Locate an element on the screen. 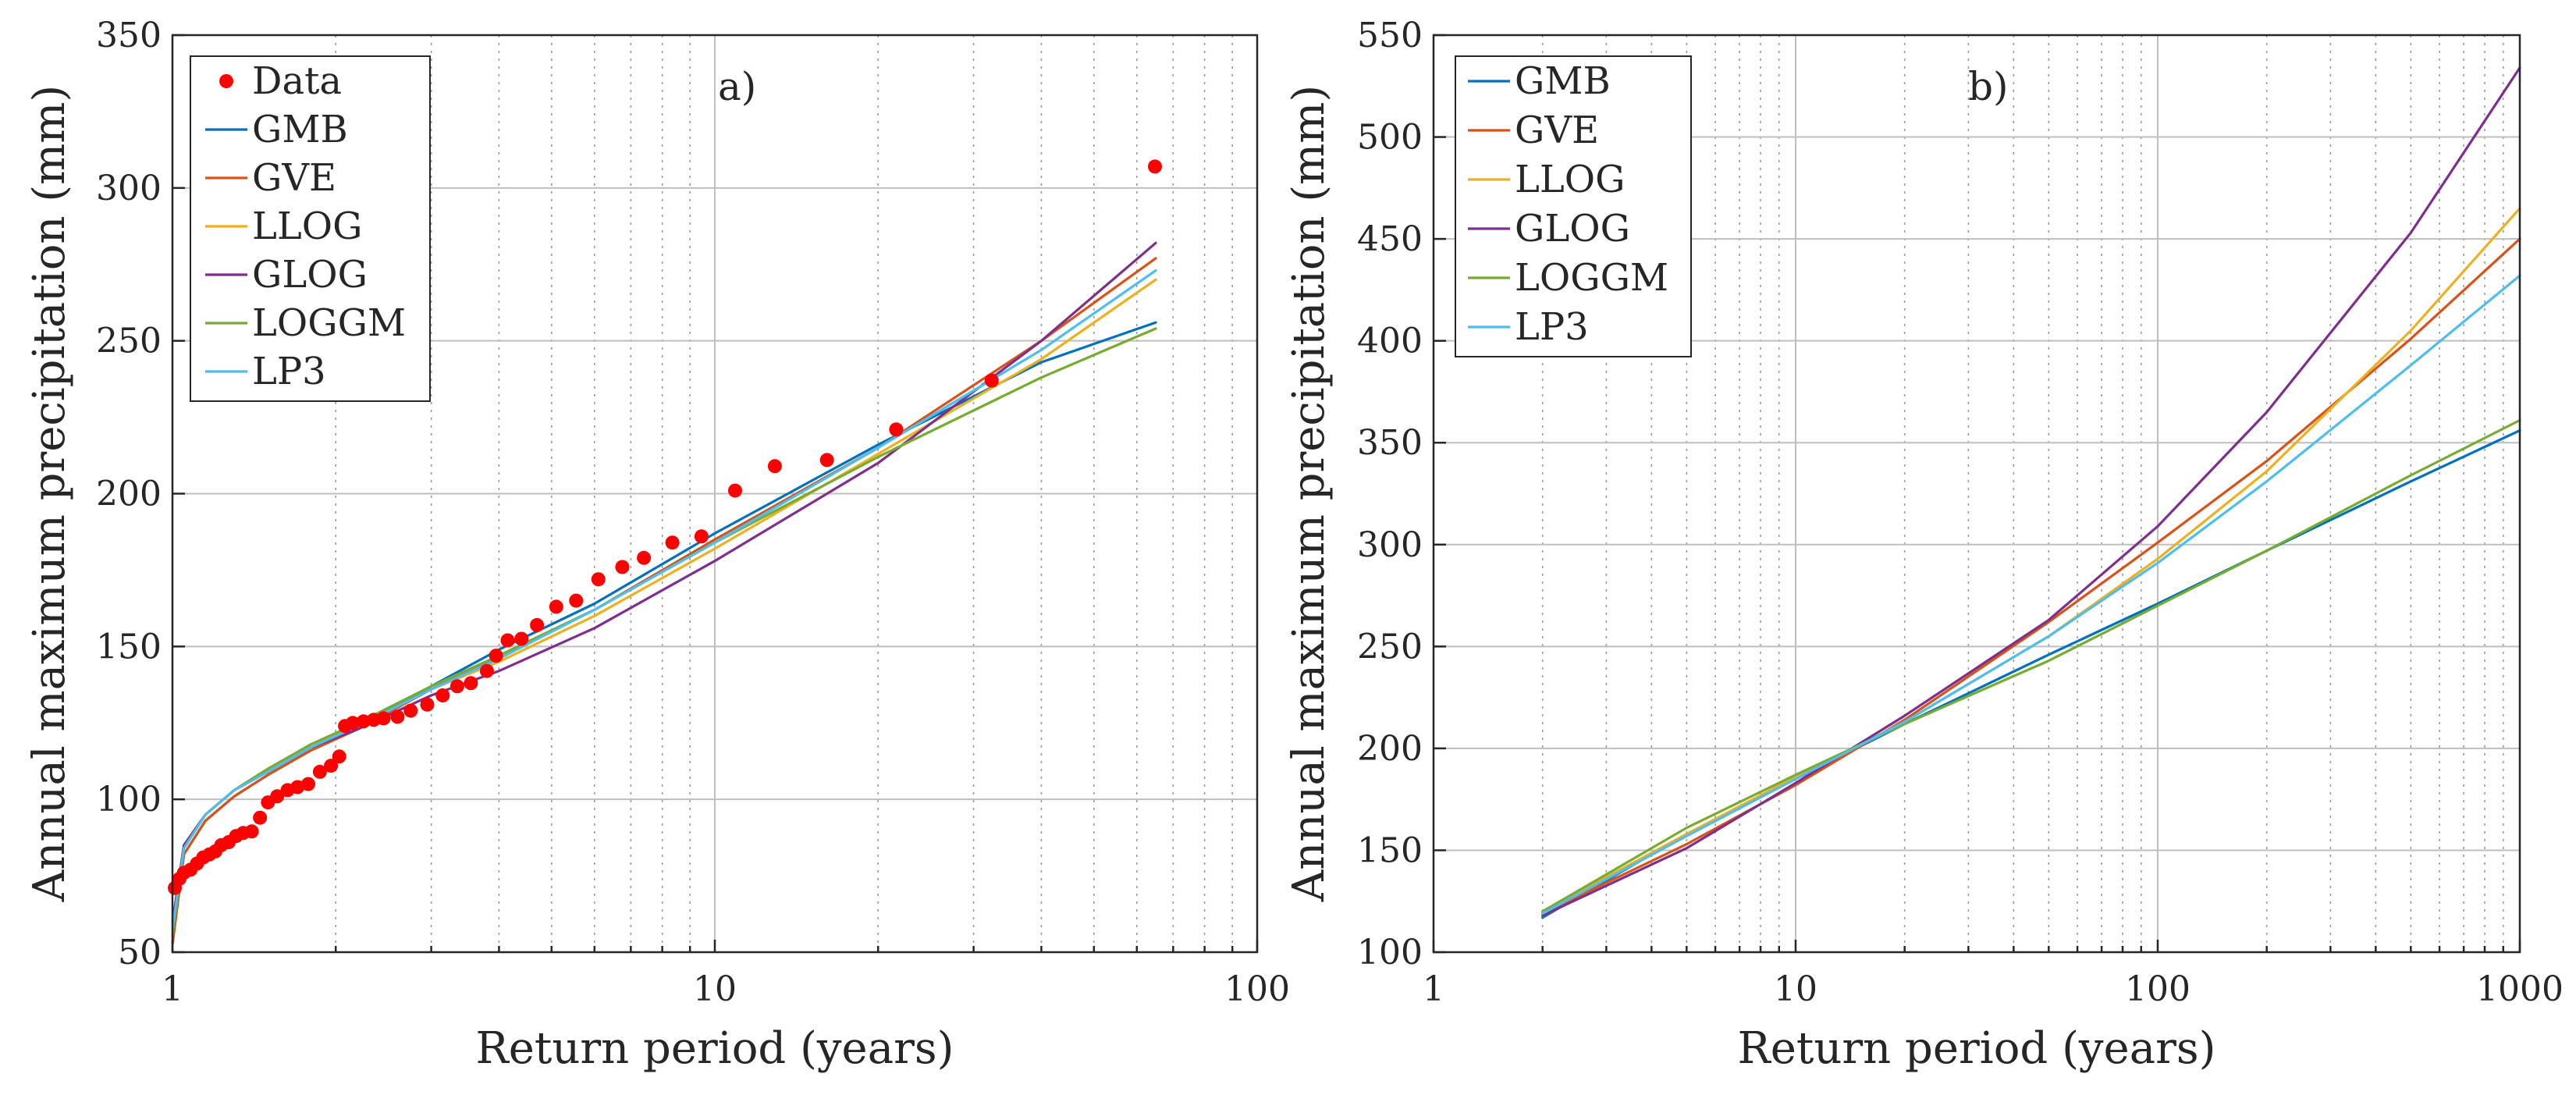 The image size is (2576, 1095). legend-label-b-gmb: GMB is located at coordinates (1563, 81).